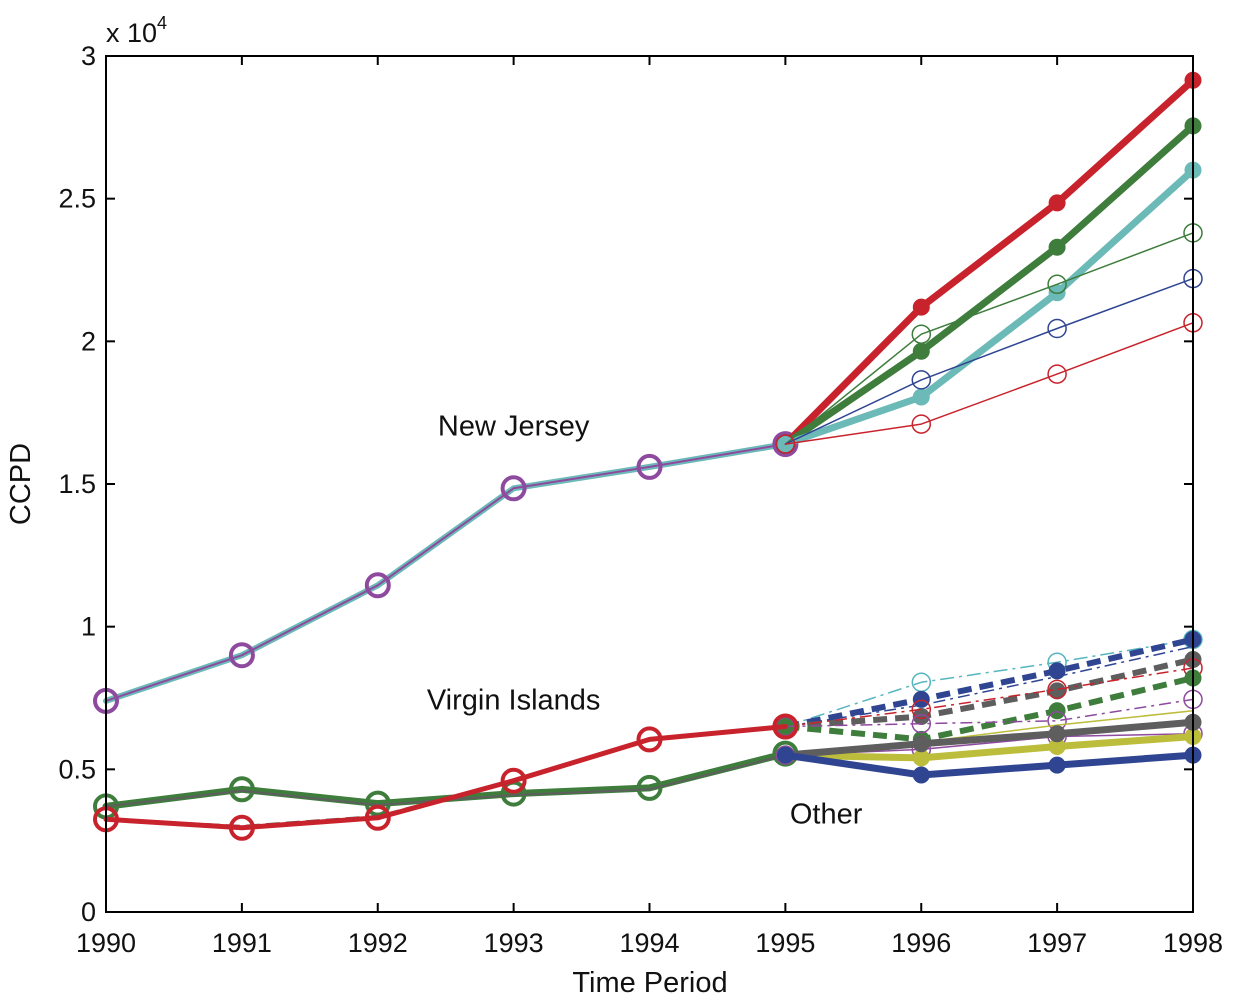  Describe the element at coordinates (514, 426) in the screenshot. I see `annotation-label: New Jersey` at that location.